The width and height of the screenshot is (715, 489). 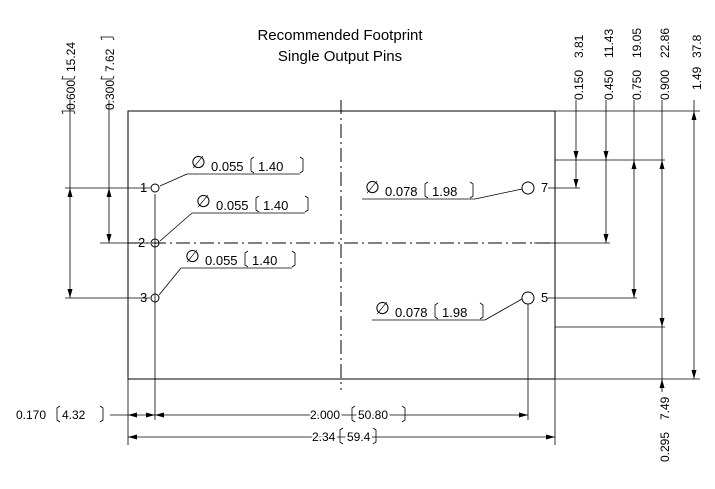 I want to click on pin-label-5: 5, so click(x=544, y=297).